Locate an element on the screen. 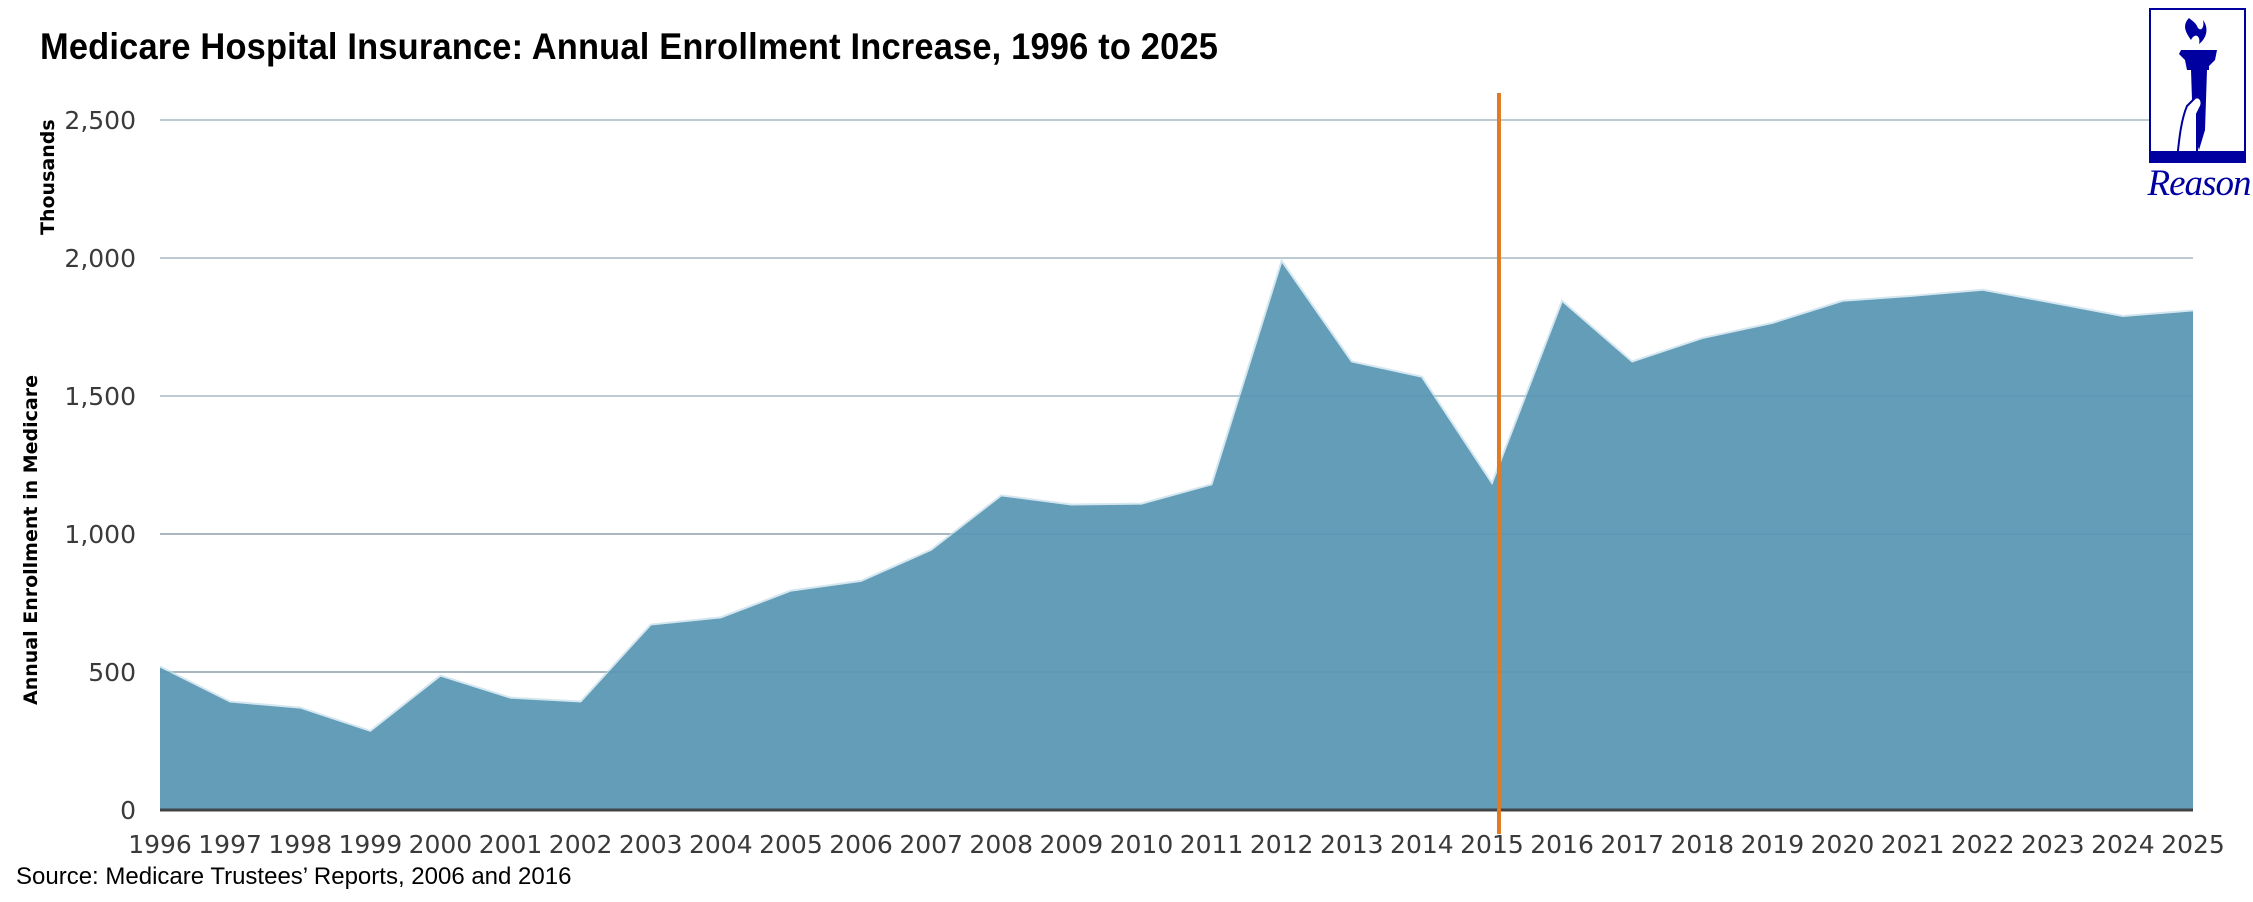  y-tick-label: 500 is located at coordinates (112, 672).